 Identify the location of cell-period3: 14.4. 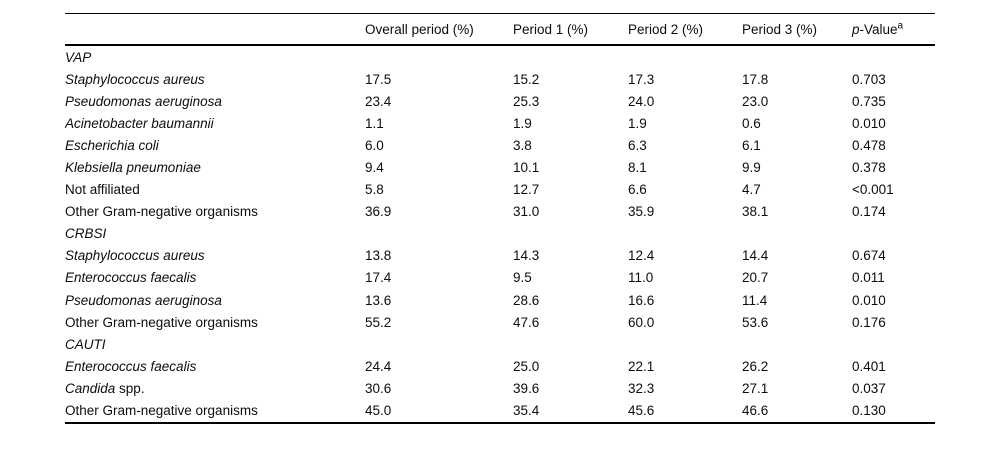
(755, 256).